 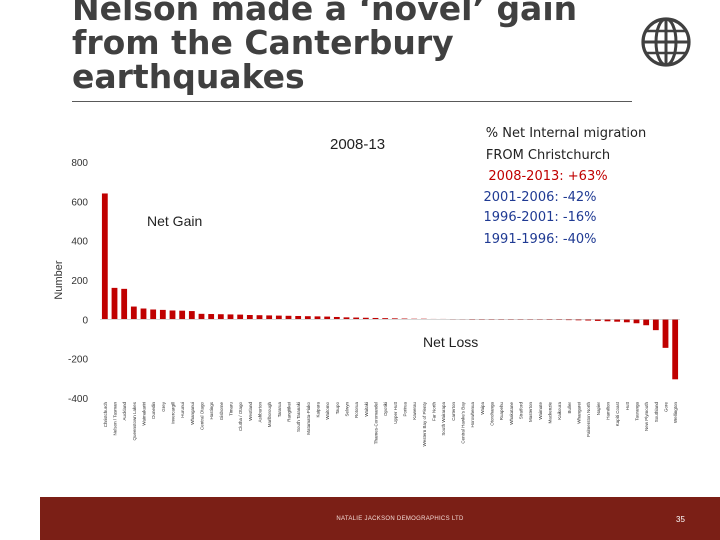 What do you see at coordinates (482, 408) in the screenshot?
I see `x-tick-label: Waipa` at bounding box center [482, 408].